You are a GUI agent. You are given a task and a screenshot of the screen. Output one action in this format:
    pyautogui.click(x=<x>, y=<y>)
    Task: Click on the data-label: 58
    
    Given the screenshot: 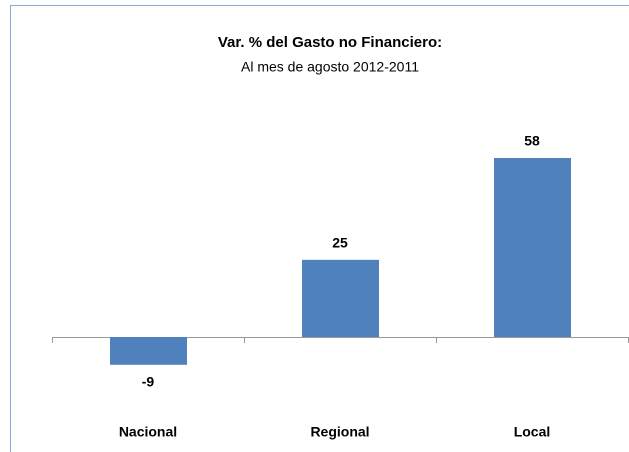 What is the action you would take?
    pyautogui.click(x=532, y=141)
    